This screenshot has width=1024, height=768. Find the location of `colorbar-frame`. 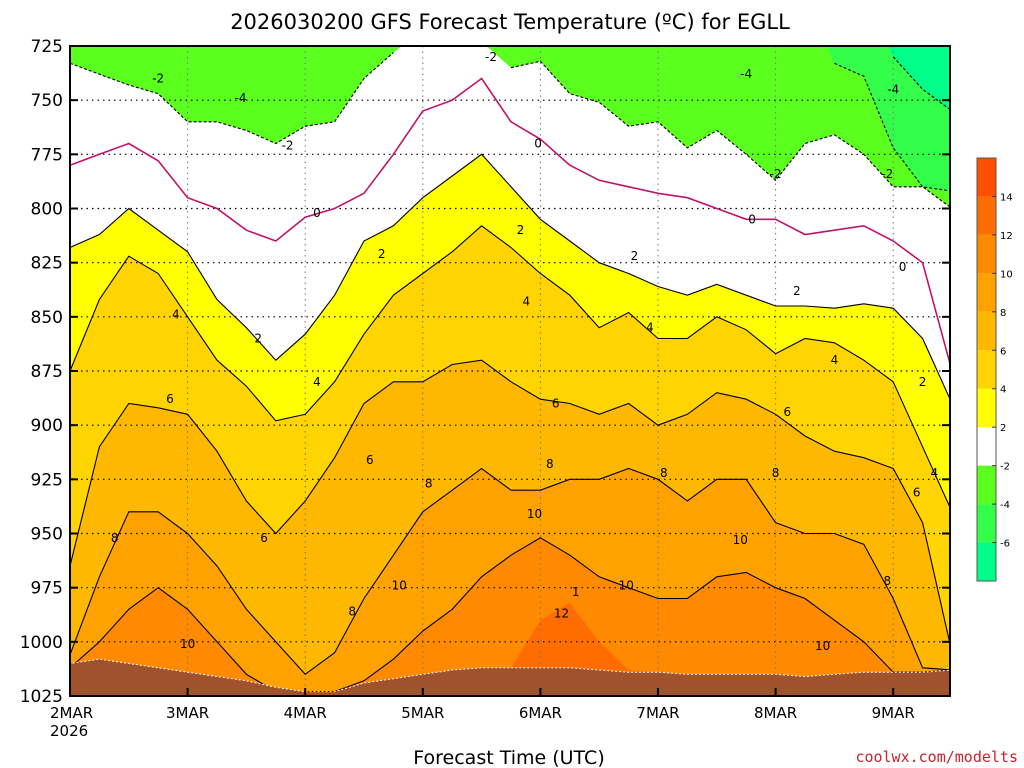

colorbar-frame is located at coordinates (986, 369).